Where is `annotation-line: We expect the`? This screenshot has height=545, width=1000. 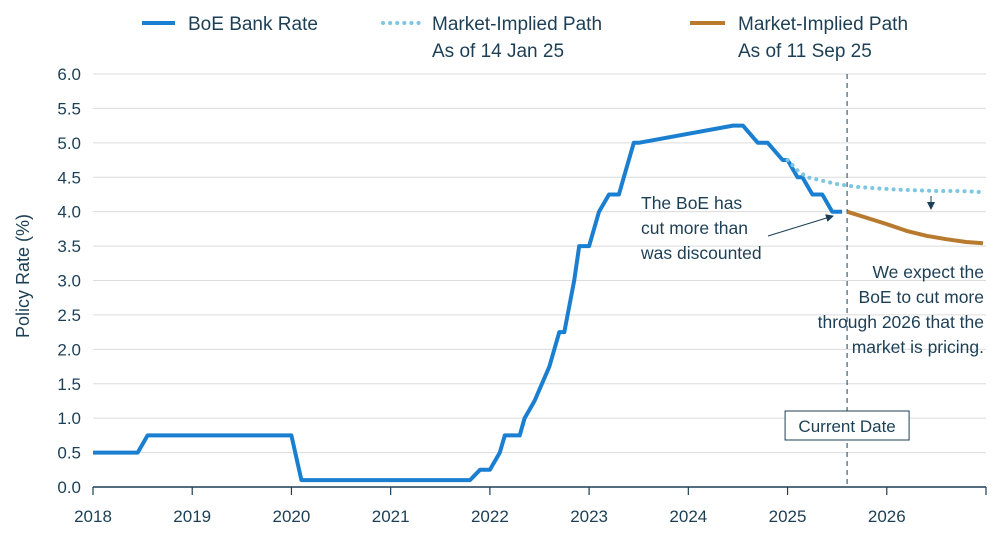
annotation-line: We expect the is located at coordinates (928, 272).